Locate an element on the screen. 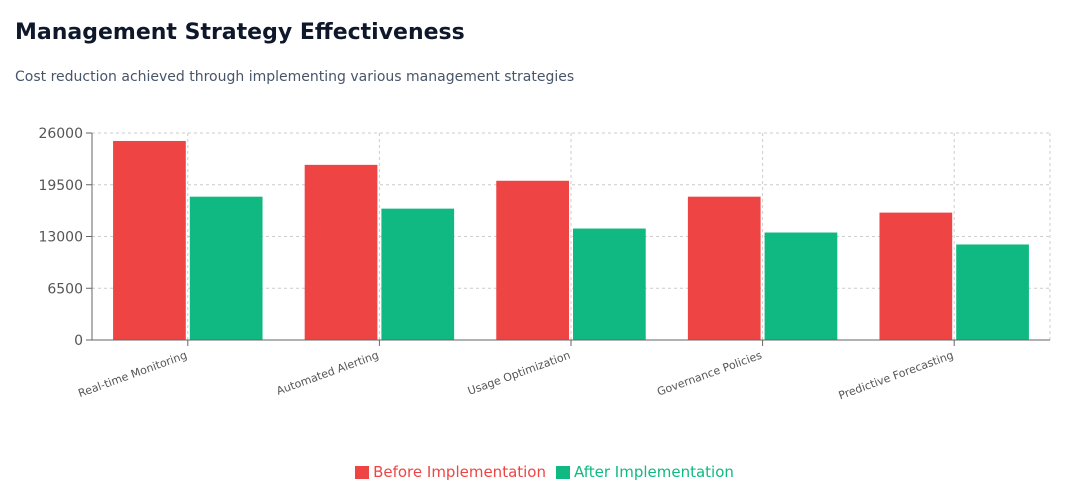  y-tick-label: 0 is located at coordinates (78, 341).